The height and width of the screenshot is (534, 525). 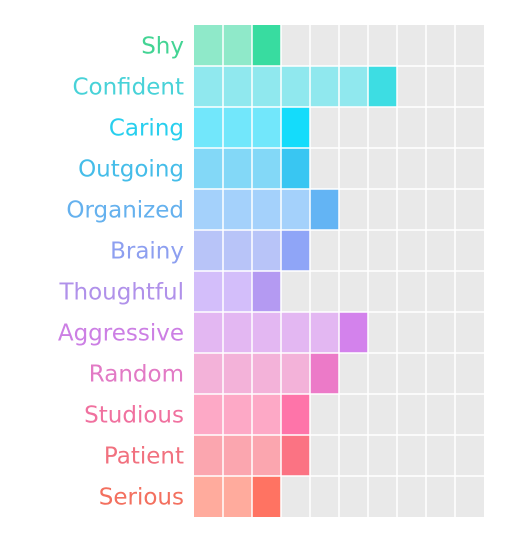 I want to click on category-label-organized: Organized, so click(x=125, y=211).